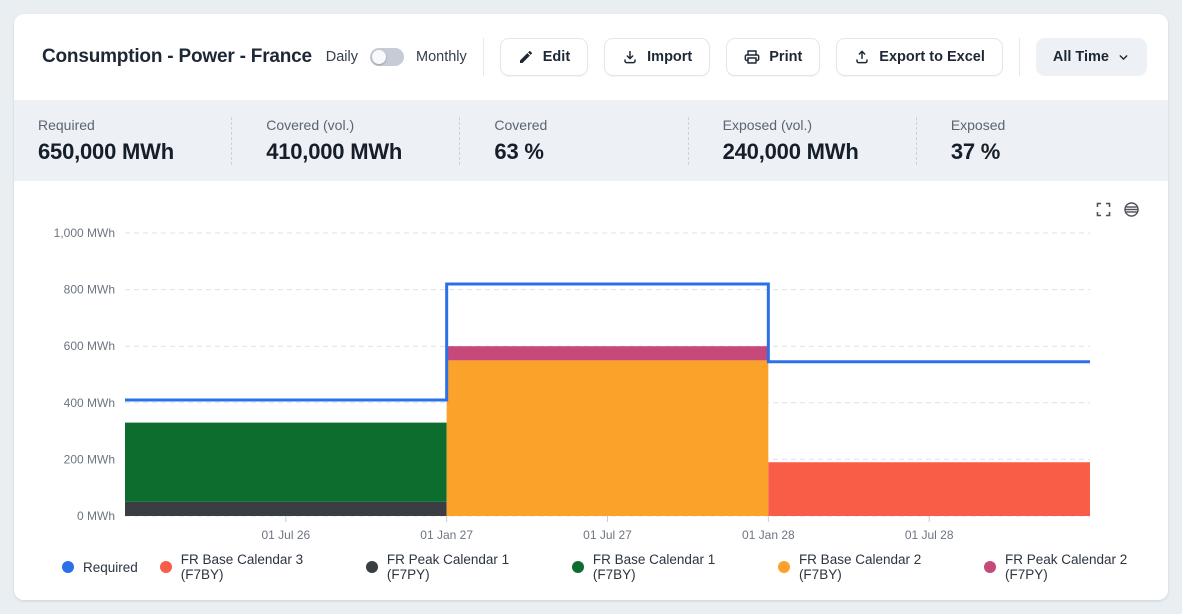 This screenshot has width=1182, height=614. Describe the element at coordinates (483, 57) in the screenshot. I see `header-divider-left` at that location.